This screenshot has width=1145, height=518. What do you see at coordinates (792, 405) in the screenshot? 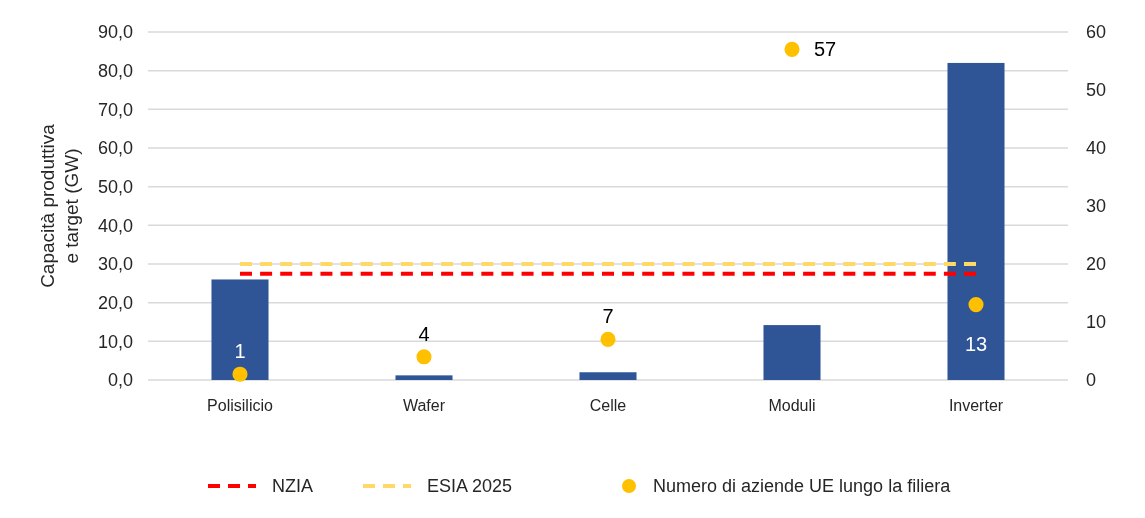
I see `x-tick-label: Moduli` at bounding box center [792, 405].